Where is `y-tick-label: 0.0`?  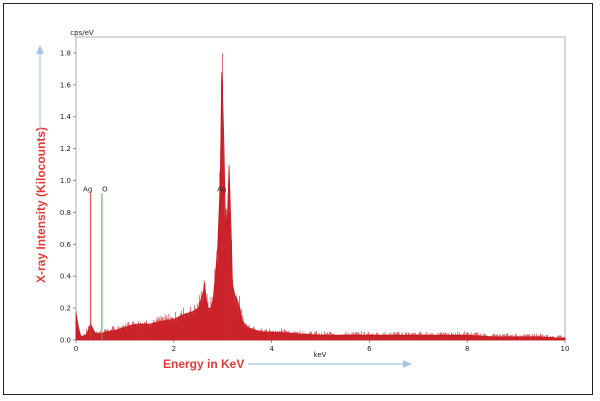
y-tick-label: 0.0 is located at coordinates (65, 341).